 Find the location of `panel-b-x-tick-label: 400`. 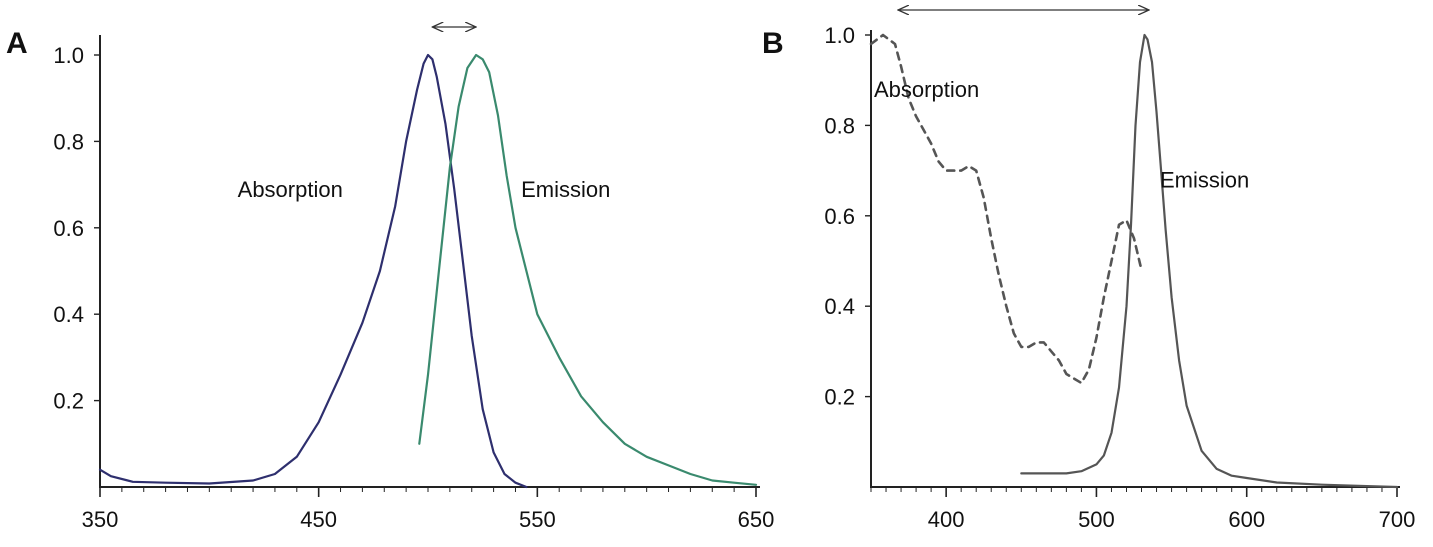

panel-b-x-tick-label: 400 is located at coordinates (946, 519).